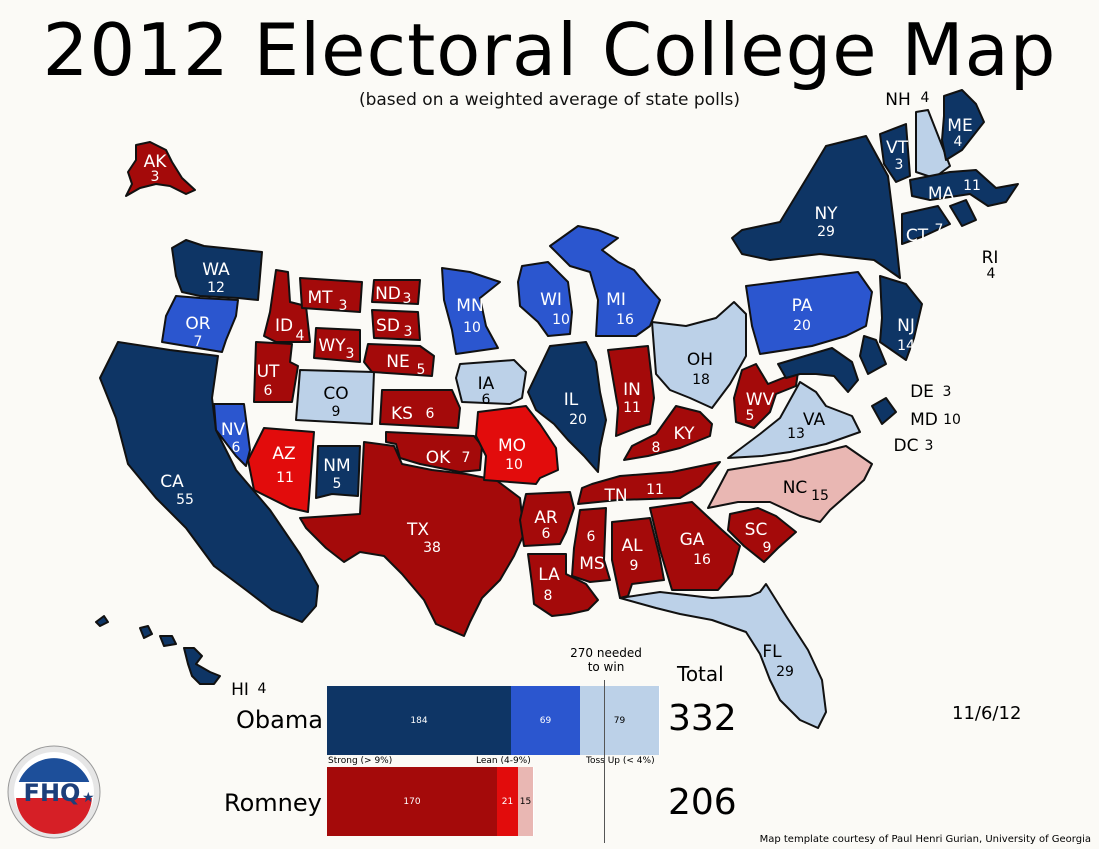  What do you see at coordinates (209, 482) in the screenshot?
I see `state-ca` at bounding box center [209, 482].